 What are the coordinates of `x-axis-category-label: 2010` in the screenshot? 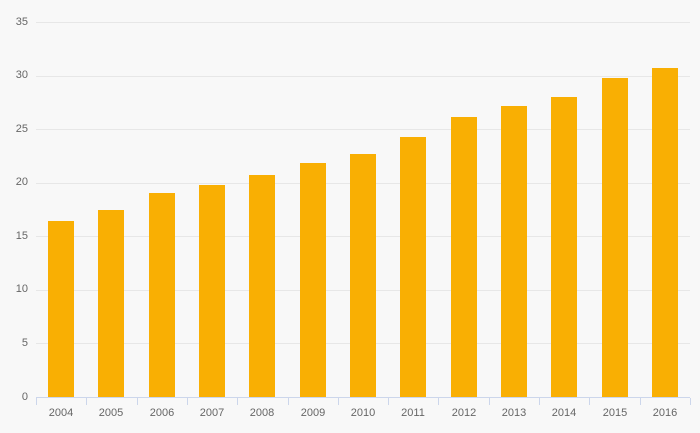 It's located at (363, 413).